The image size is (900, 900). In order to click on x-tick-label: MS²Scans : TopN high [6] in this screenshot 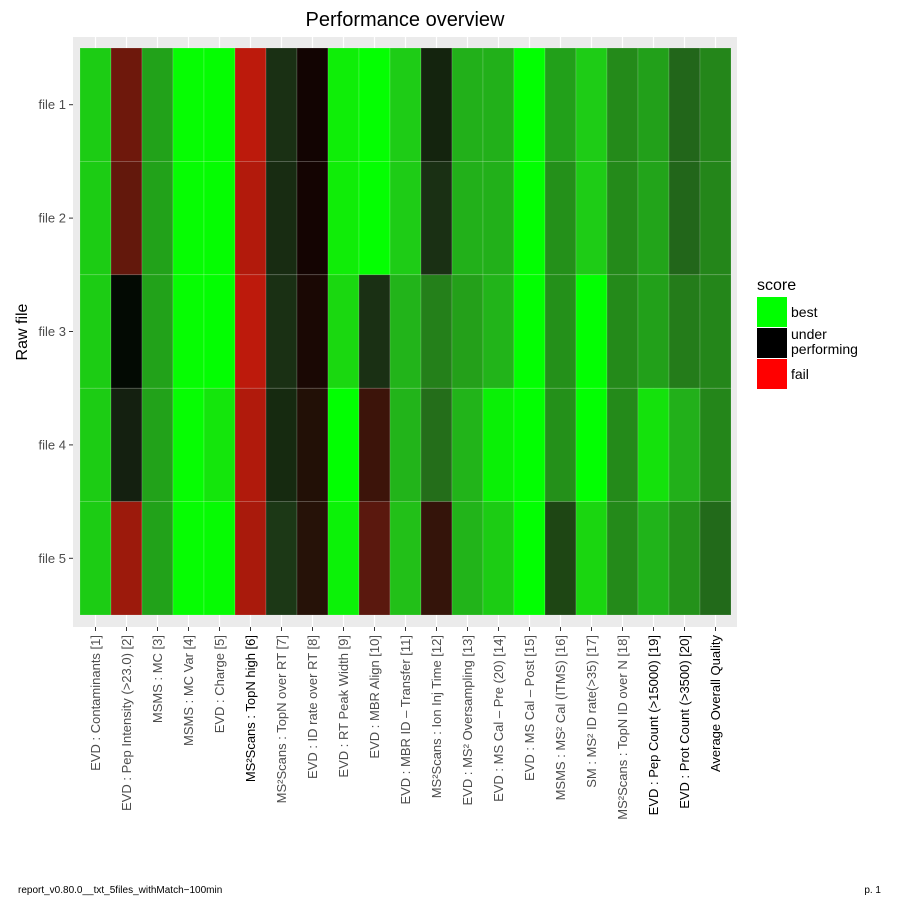, I will do `click(250, 708)`.